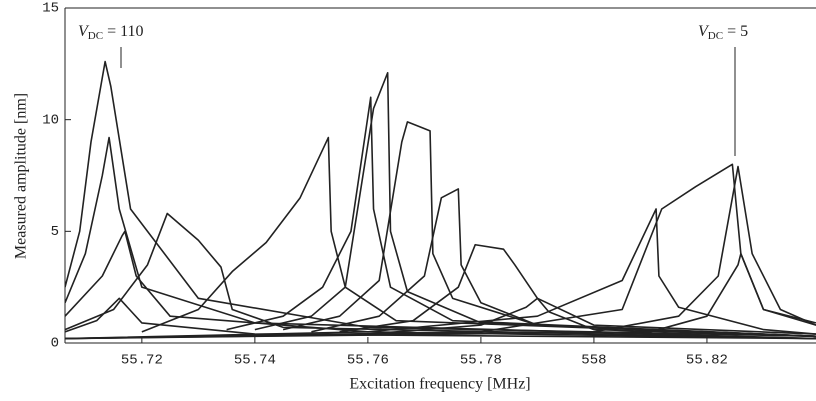 This screenshot has width=816, height=401. Describe the element at coordinates (125, 31) in the screenshot. I see `annotation-text: = 110` at that location.